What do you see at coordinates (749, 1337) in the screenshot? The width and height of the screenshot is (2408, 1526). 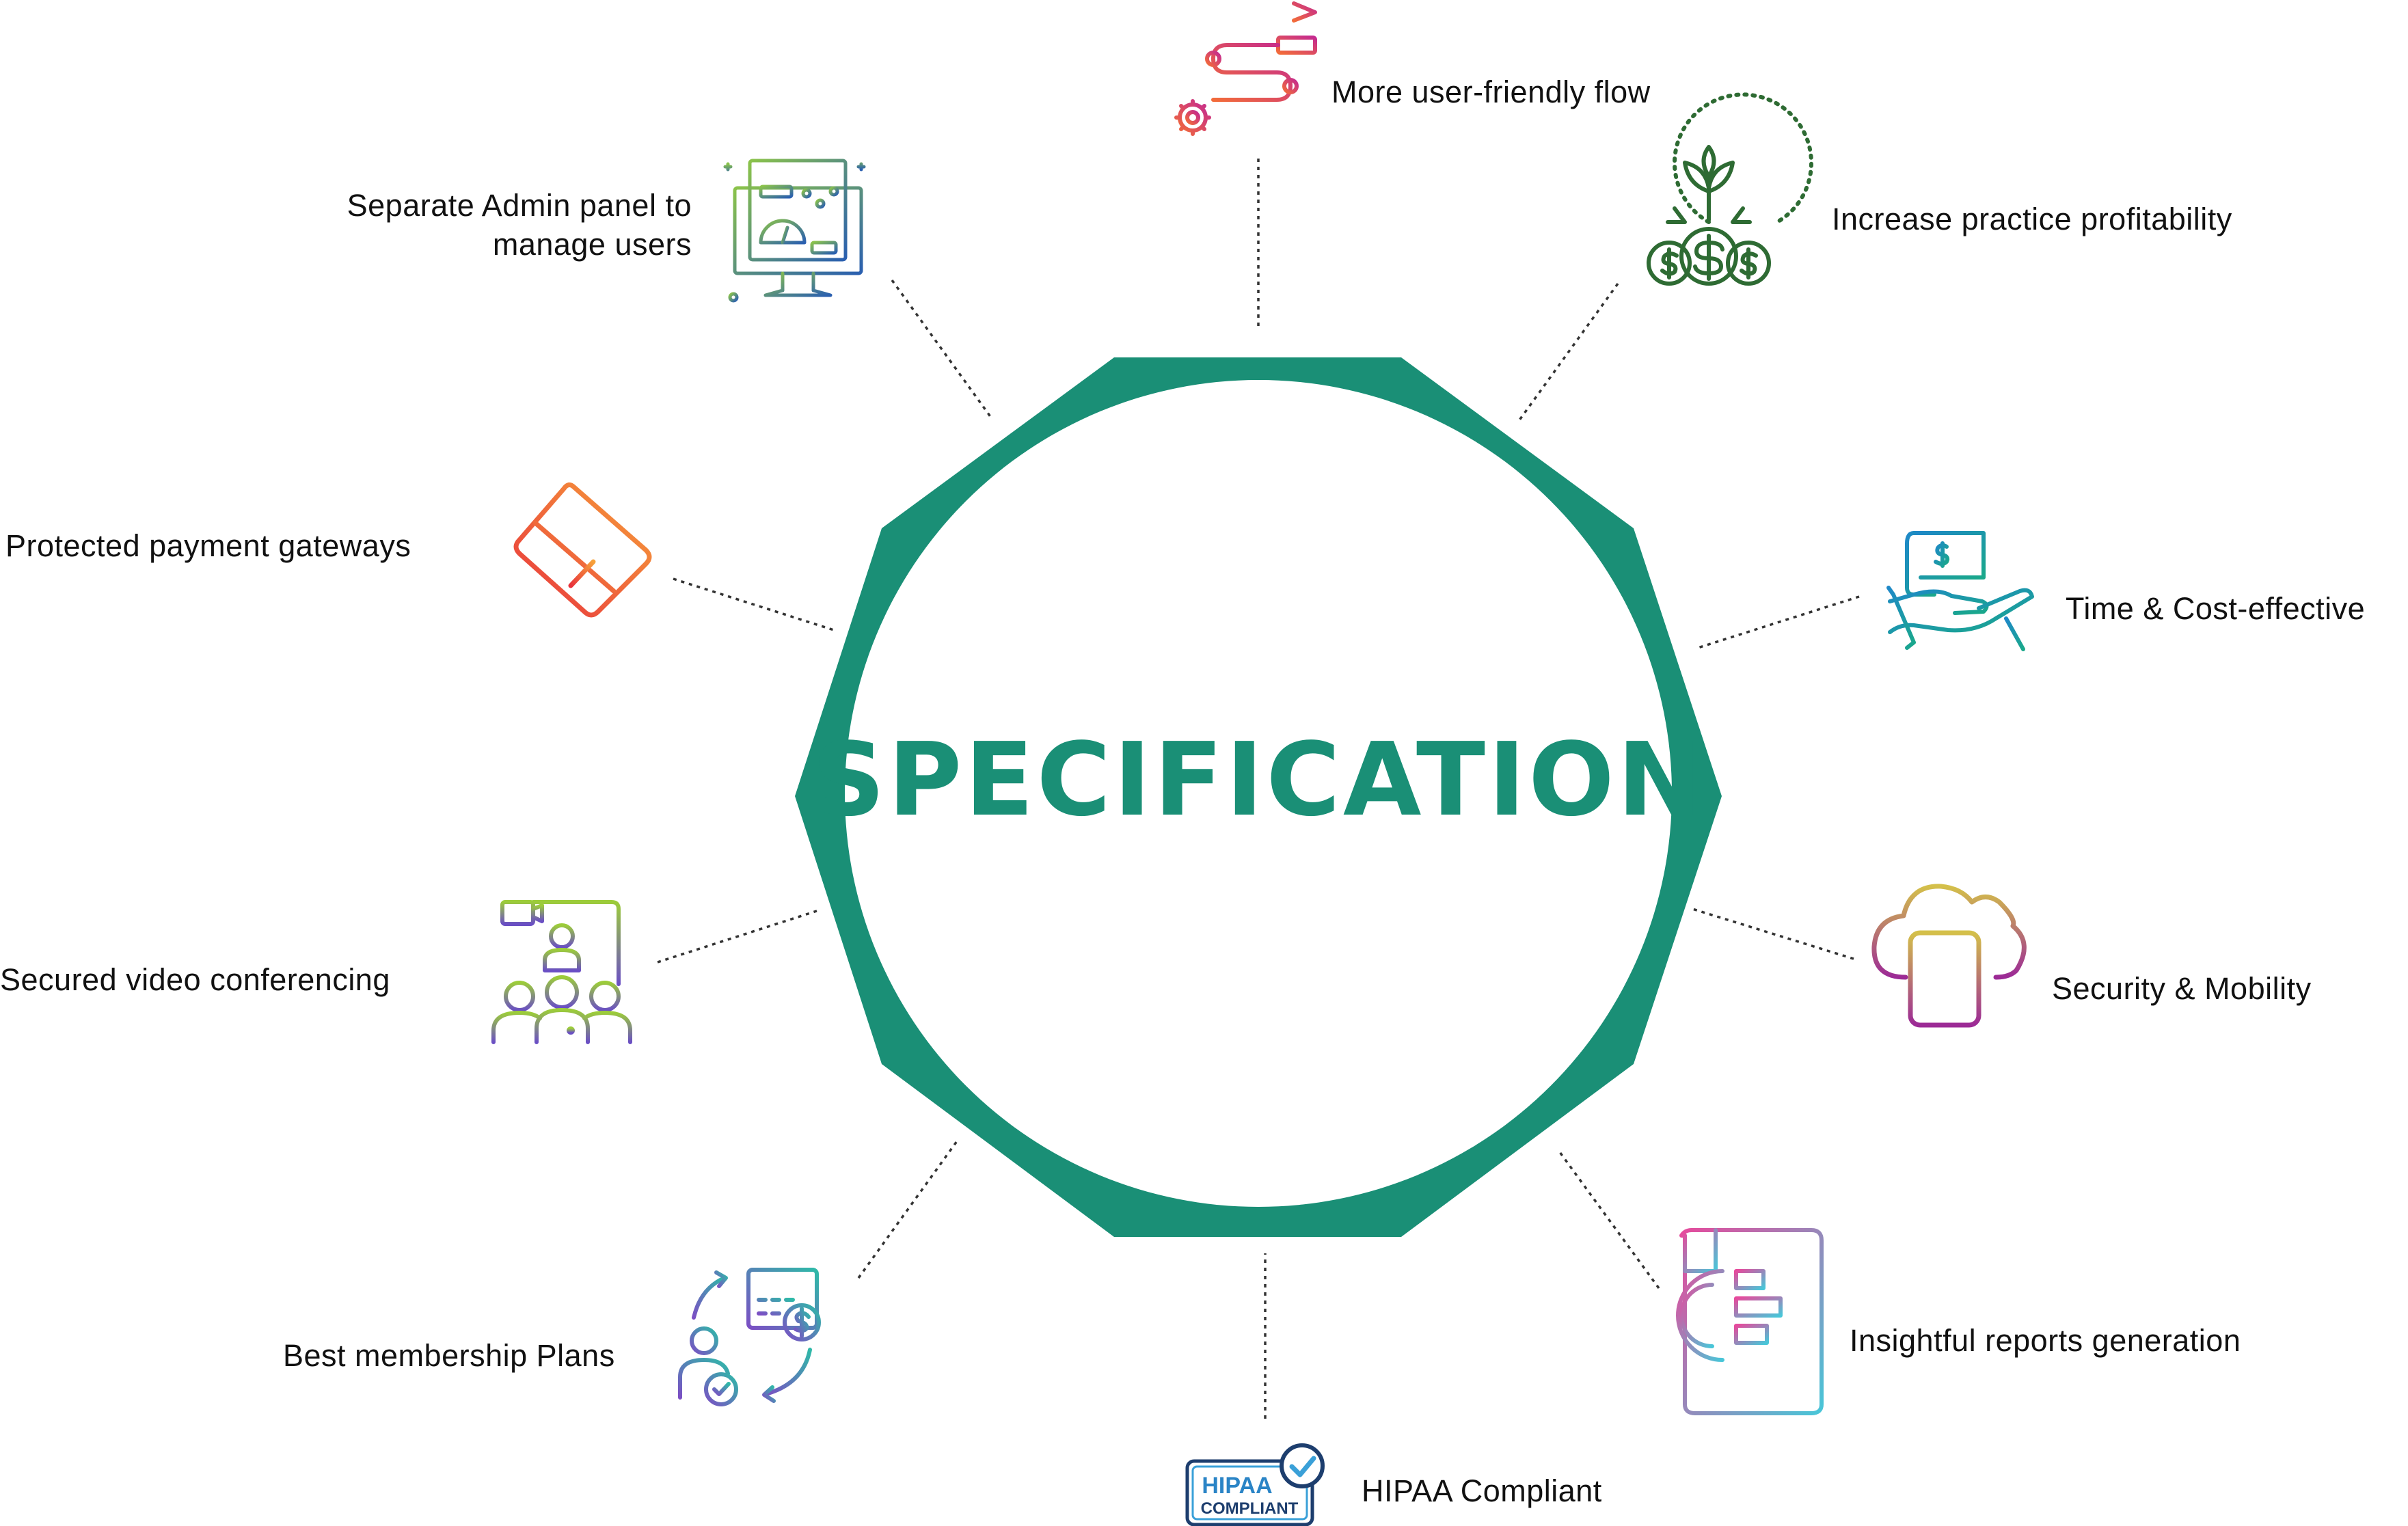 I see `membership-cycle-icon` at bounding box center [749, 1337].